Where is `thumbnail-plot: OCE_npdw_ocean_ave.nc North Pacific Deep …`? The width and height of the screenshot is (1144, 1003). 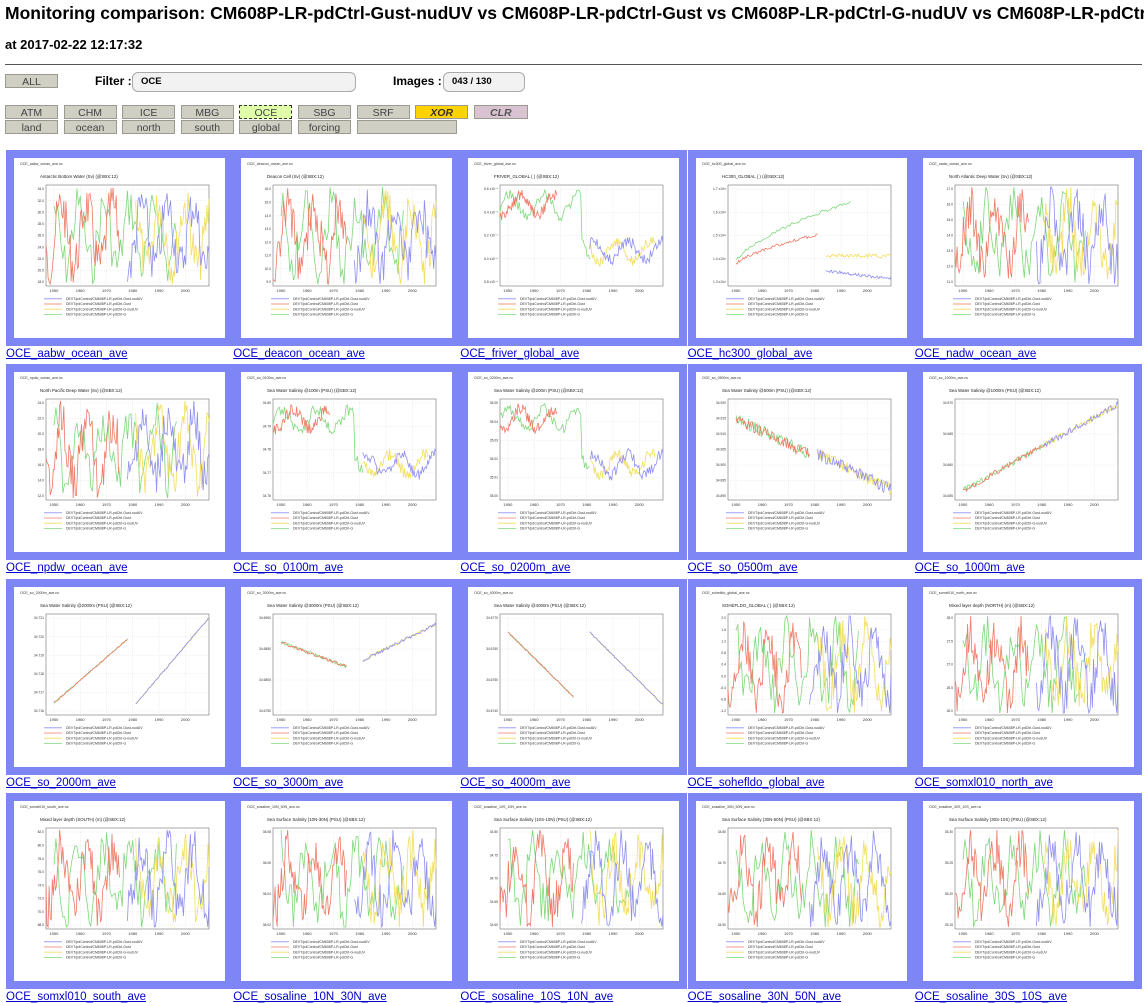
thumbnail-plot: OCE_npdw_ocean_ave.nc North Pacific Deep … is located at coordinates (119, 462).